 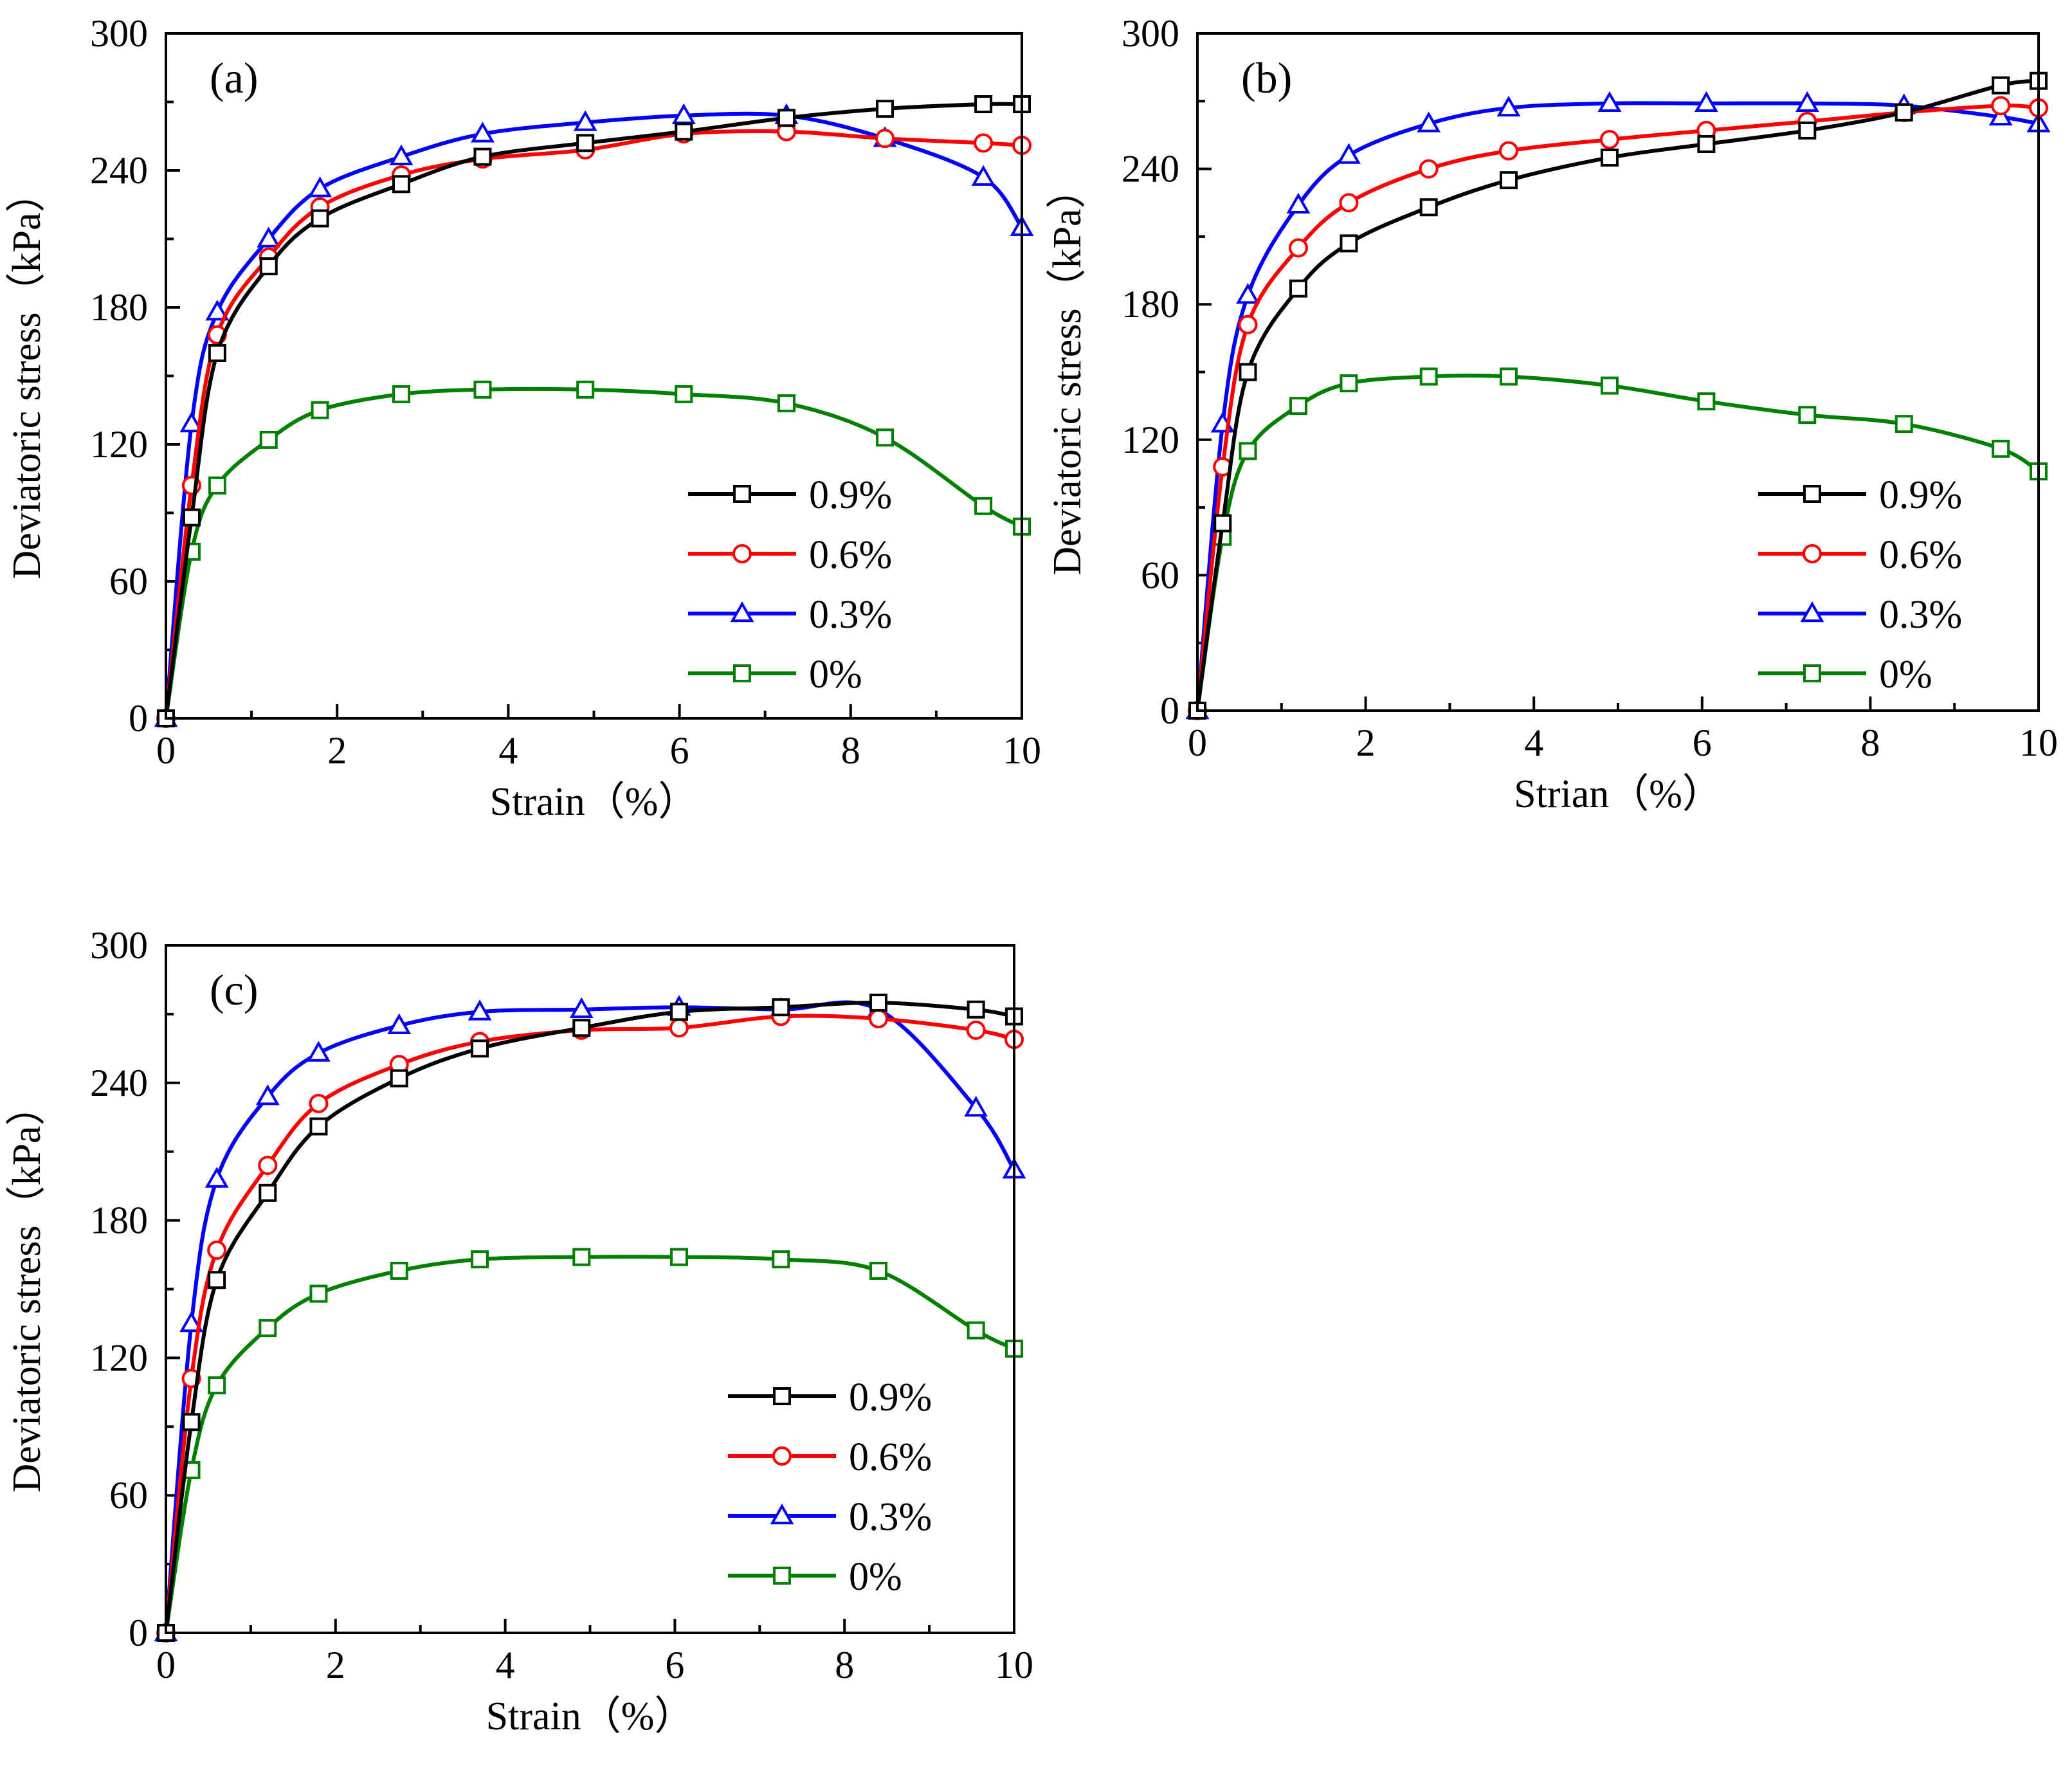 What do you see at coordinates (1150, 169) in the screenshot?
I see `chart-b-y-tick-label: 240` at bounding box center [1150, 169].